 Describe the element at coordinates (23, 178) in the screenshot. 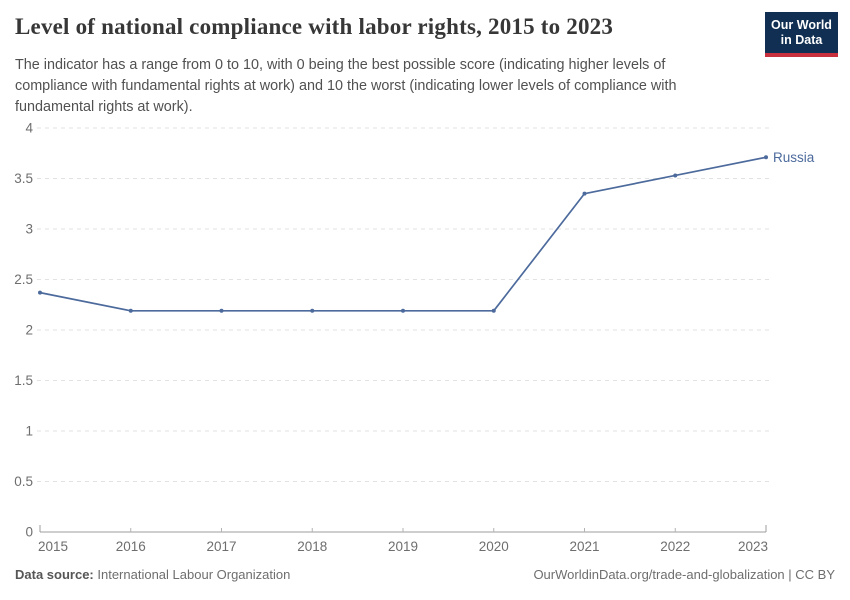

I see `y-tick-label: 3.5` at that location.